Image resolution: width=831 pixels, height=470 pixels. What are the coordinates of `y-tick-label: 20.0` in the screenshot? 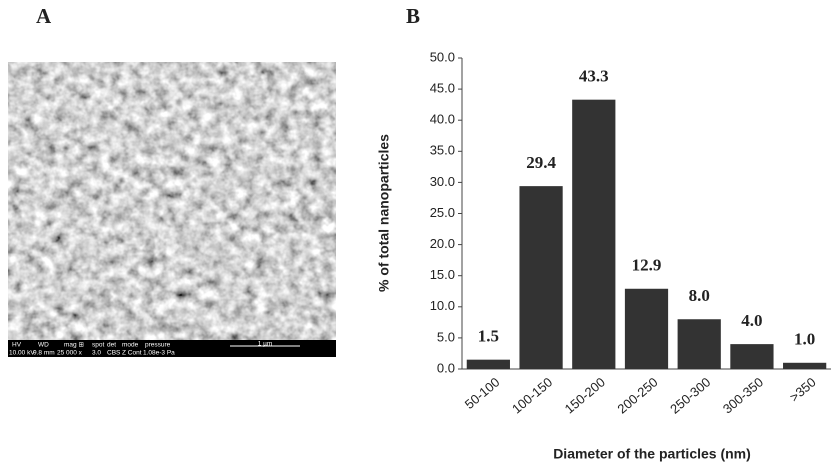 It's located at (442, 243).